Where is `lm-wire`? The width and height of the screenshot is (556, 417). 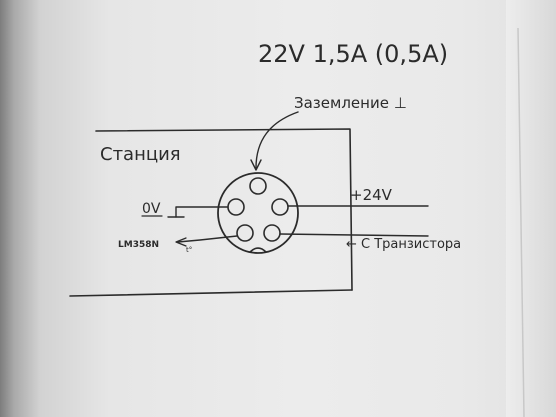 lm-wire is located at coordinates (207, 239).